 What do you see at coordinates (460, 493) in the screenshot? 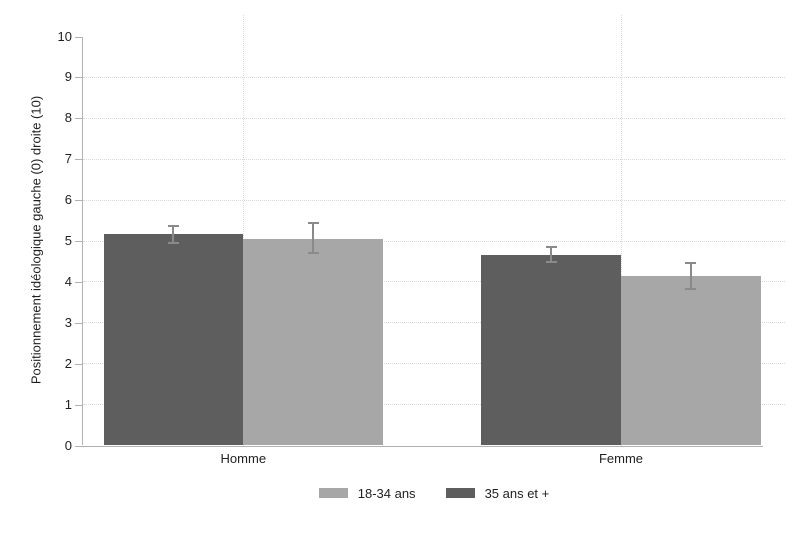
I see `legend-swatch-35-ans-et-plus` at bounding box center [460, 493].